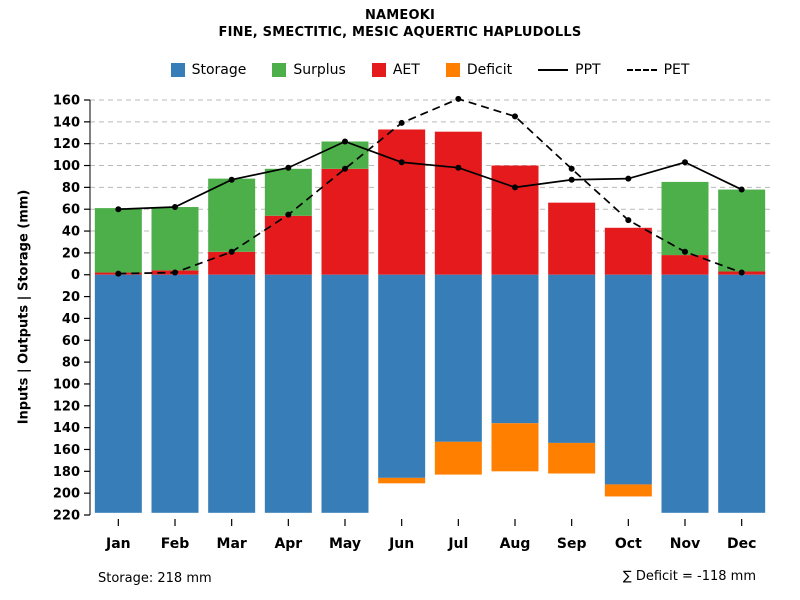 The image size is (800, 600). Describe the element at coordinates (406, 70) in the screenshot. I see `legend-label-aet: AET` at that location.